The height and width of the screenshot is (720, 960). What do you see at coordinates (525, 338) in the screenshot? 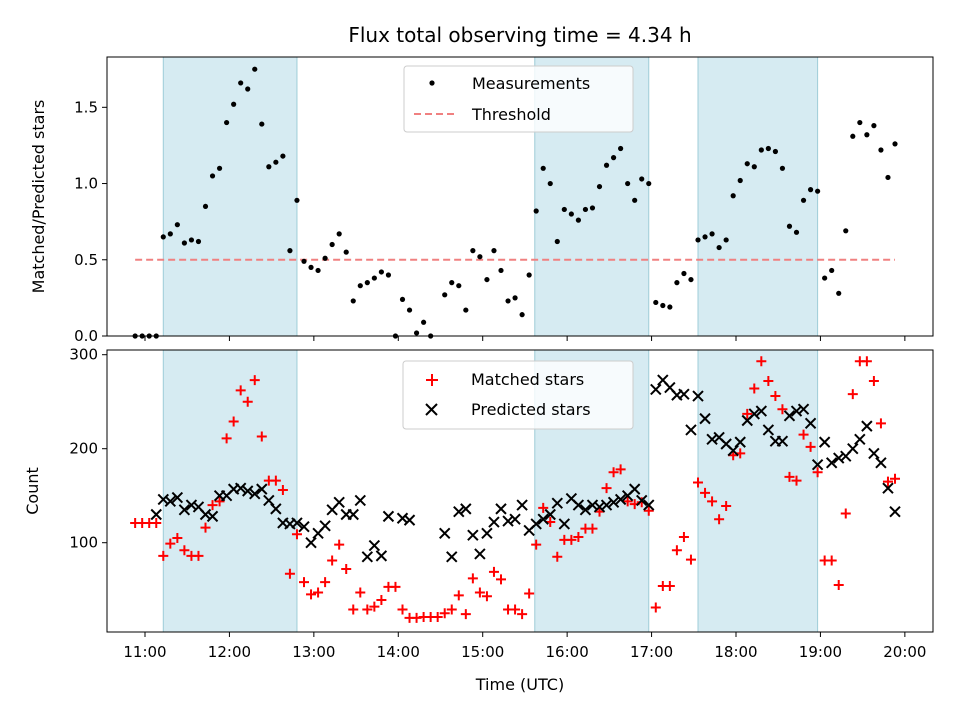
I see `top-x-ticks` at bounding box center [525, 338].